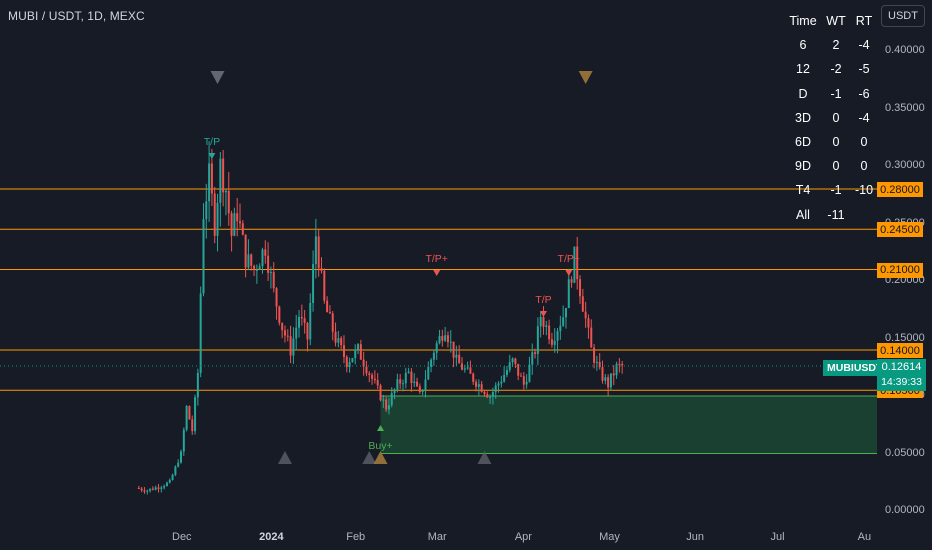 The image size is (932, 550). What do you see at coordinates (900, 230) in the screenshot?
I see `level-tag: 0.24500` at bounding box center [900, 230].